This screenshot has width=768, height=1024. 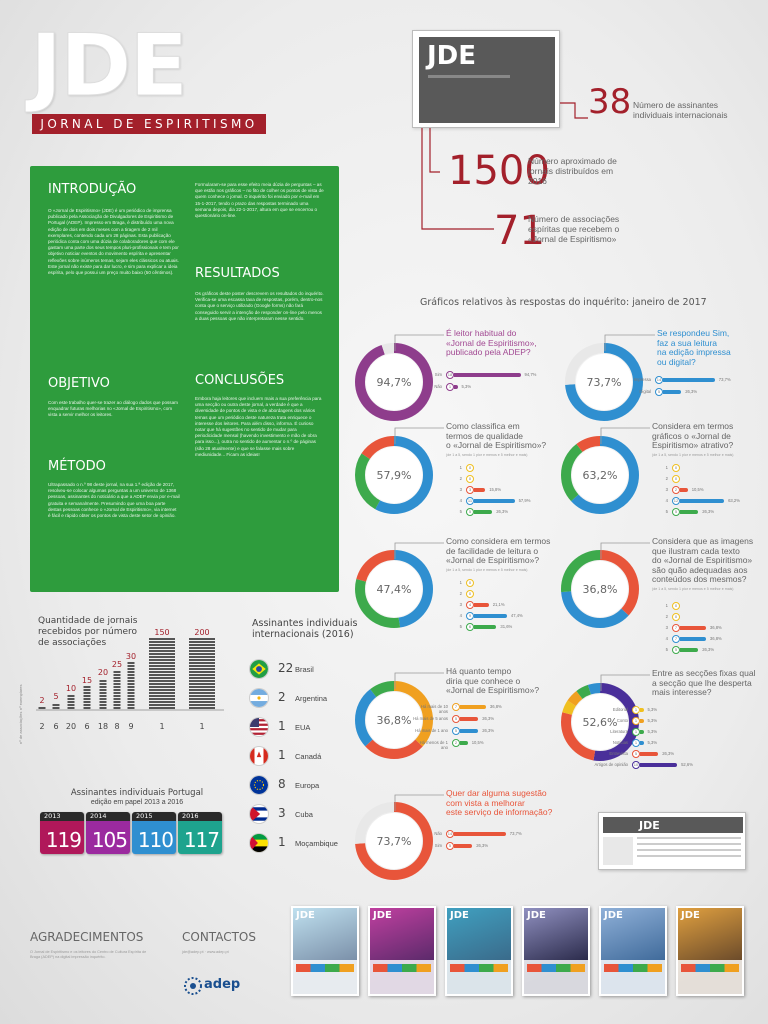 I want to click on option-count-q8: 1, so click(x=636, y=743).